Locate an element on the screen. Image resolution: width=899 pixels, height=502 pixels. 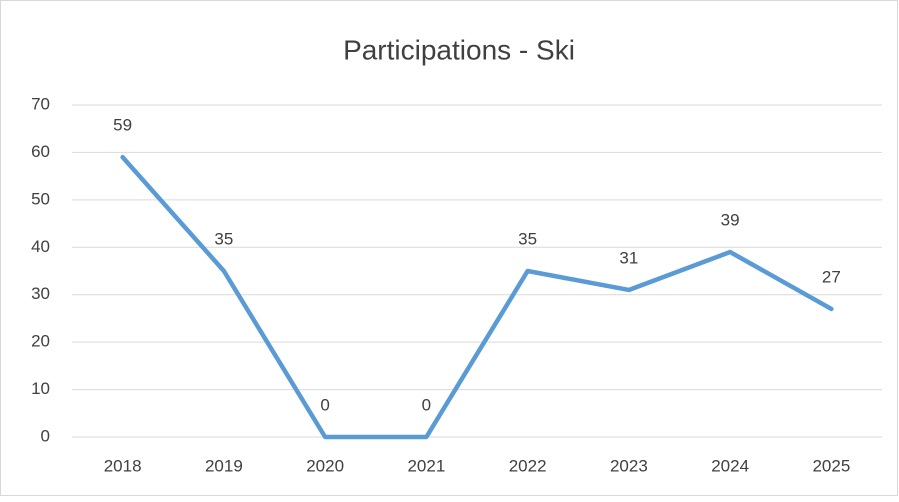
data-label: 31 is located at coordinates (628, 257).